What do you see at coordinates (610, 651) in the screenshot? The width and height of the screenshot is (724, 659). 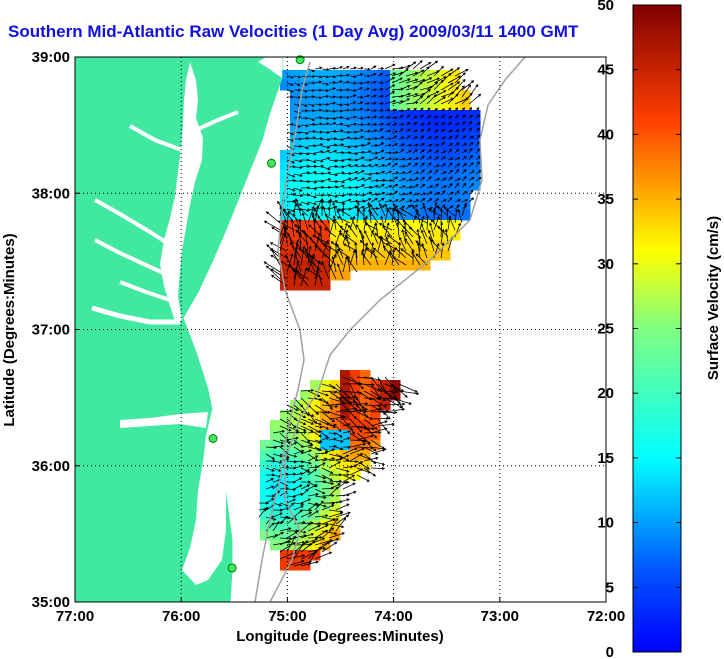 I see `colorbar-tick-label: 0` at bounding box center [610, 651].